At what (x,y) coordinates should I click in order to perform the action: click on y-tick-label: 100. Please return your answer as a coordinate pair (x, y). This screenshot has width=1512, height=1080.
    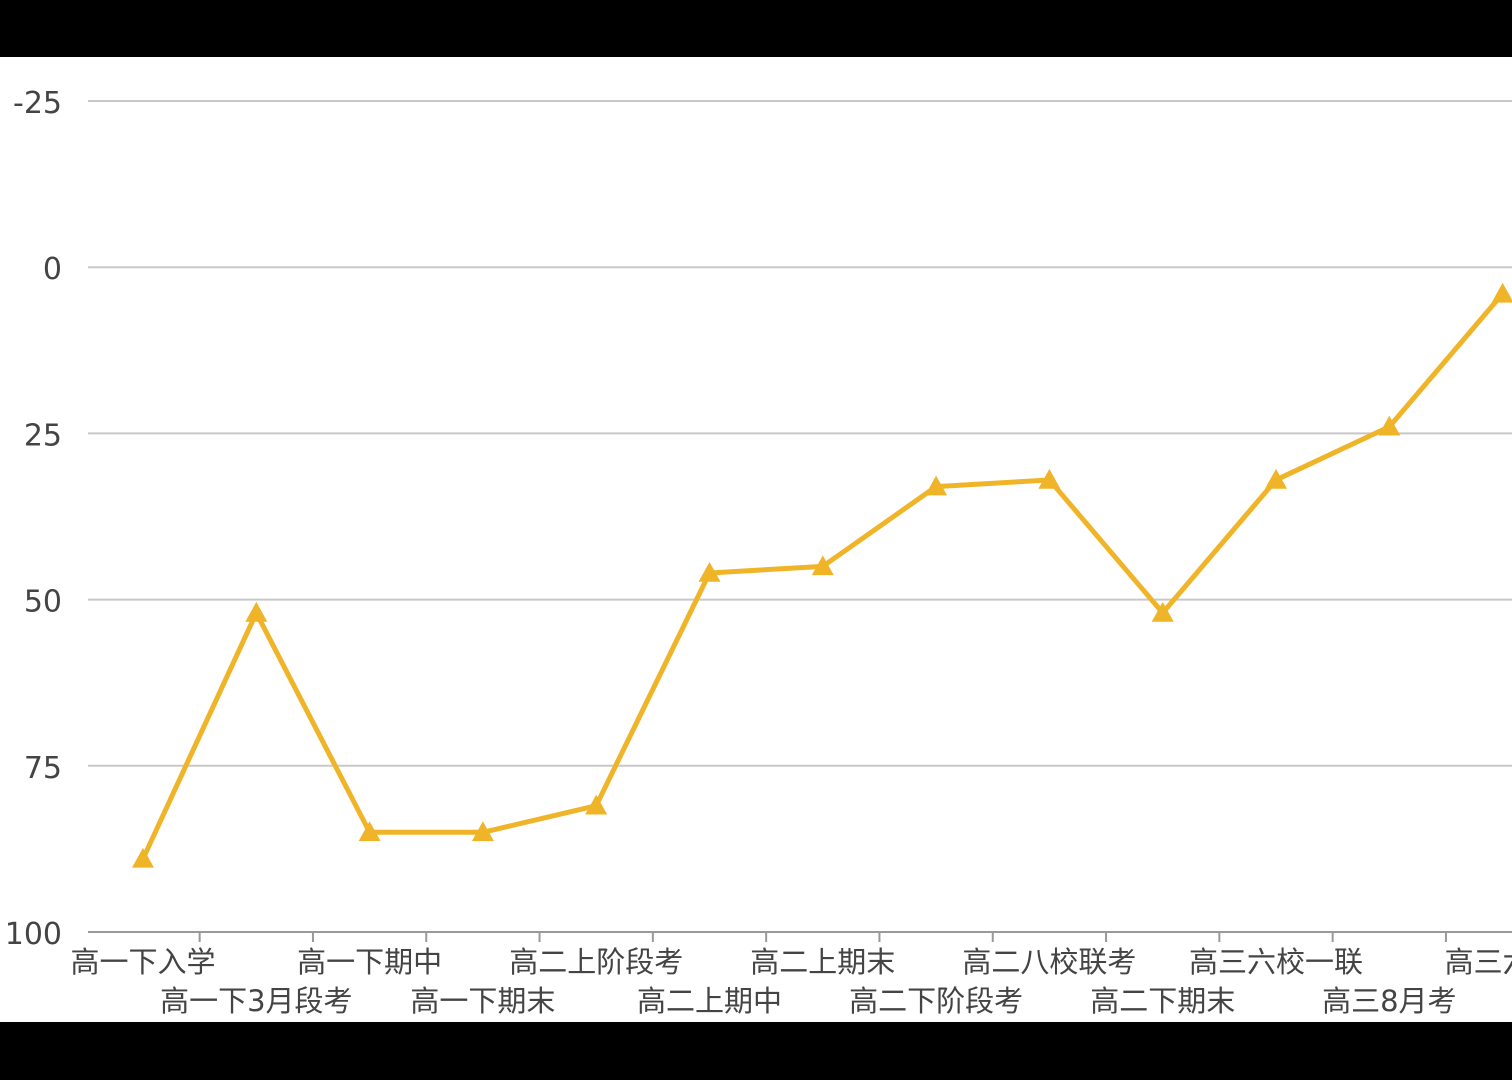
    Looking at the image, I should click on (33, 934).